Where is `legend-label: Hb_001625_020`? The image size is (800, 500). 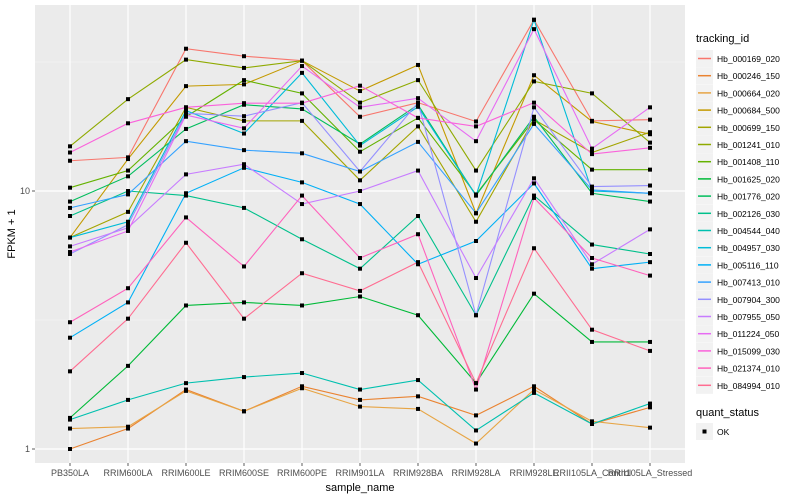 legend-label: Hb_001625_020 is located at coordinates (748, 179).